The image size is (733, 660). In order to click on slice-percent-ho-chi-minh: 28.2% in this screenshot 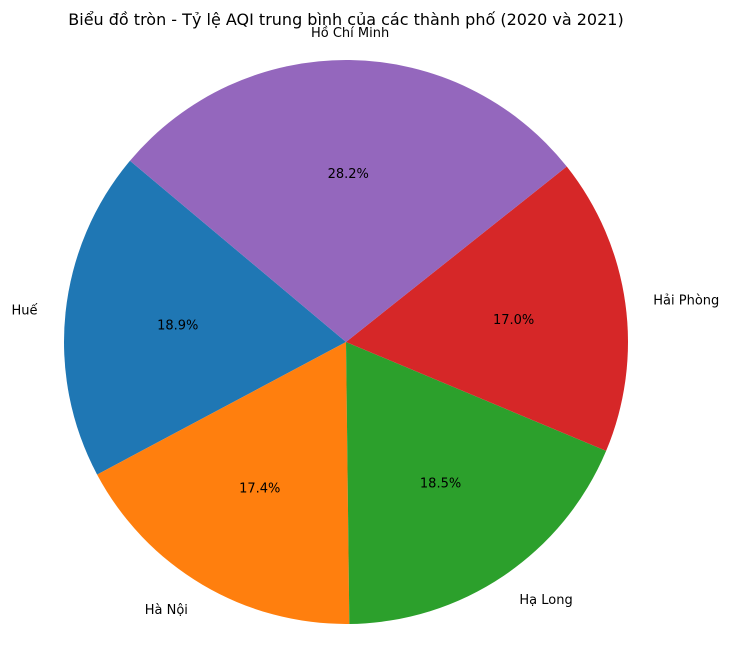, I will do `click(348, 174)`.